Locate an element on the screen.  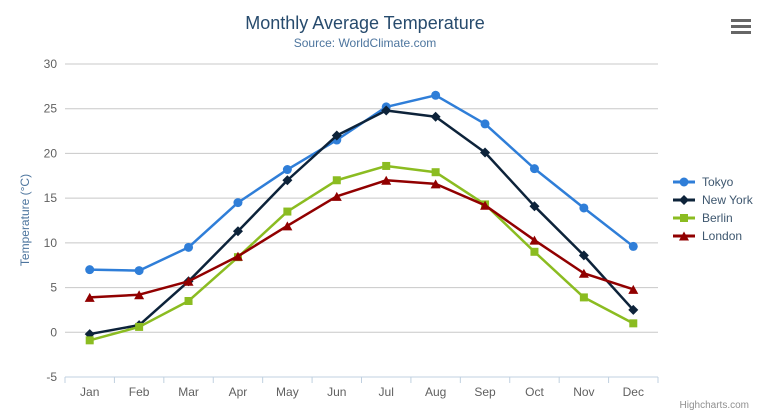
credits-link: Highcharts.com is located at coordinates (714, 405).